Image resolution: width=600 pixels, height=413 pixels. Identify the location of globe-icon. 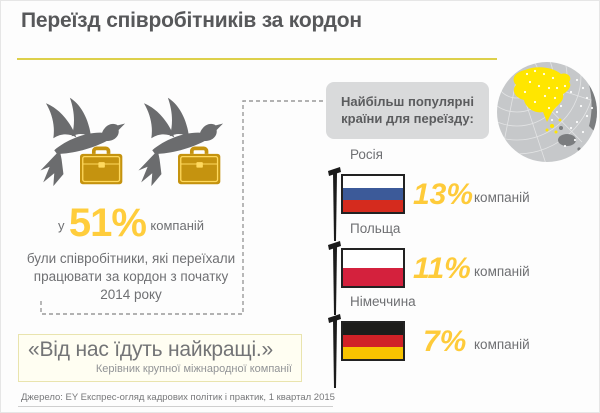
(547, 112).